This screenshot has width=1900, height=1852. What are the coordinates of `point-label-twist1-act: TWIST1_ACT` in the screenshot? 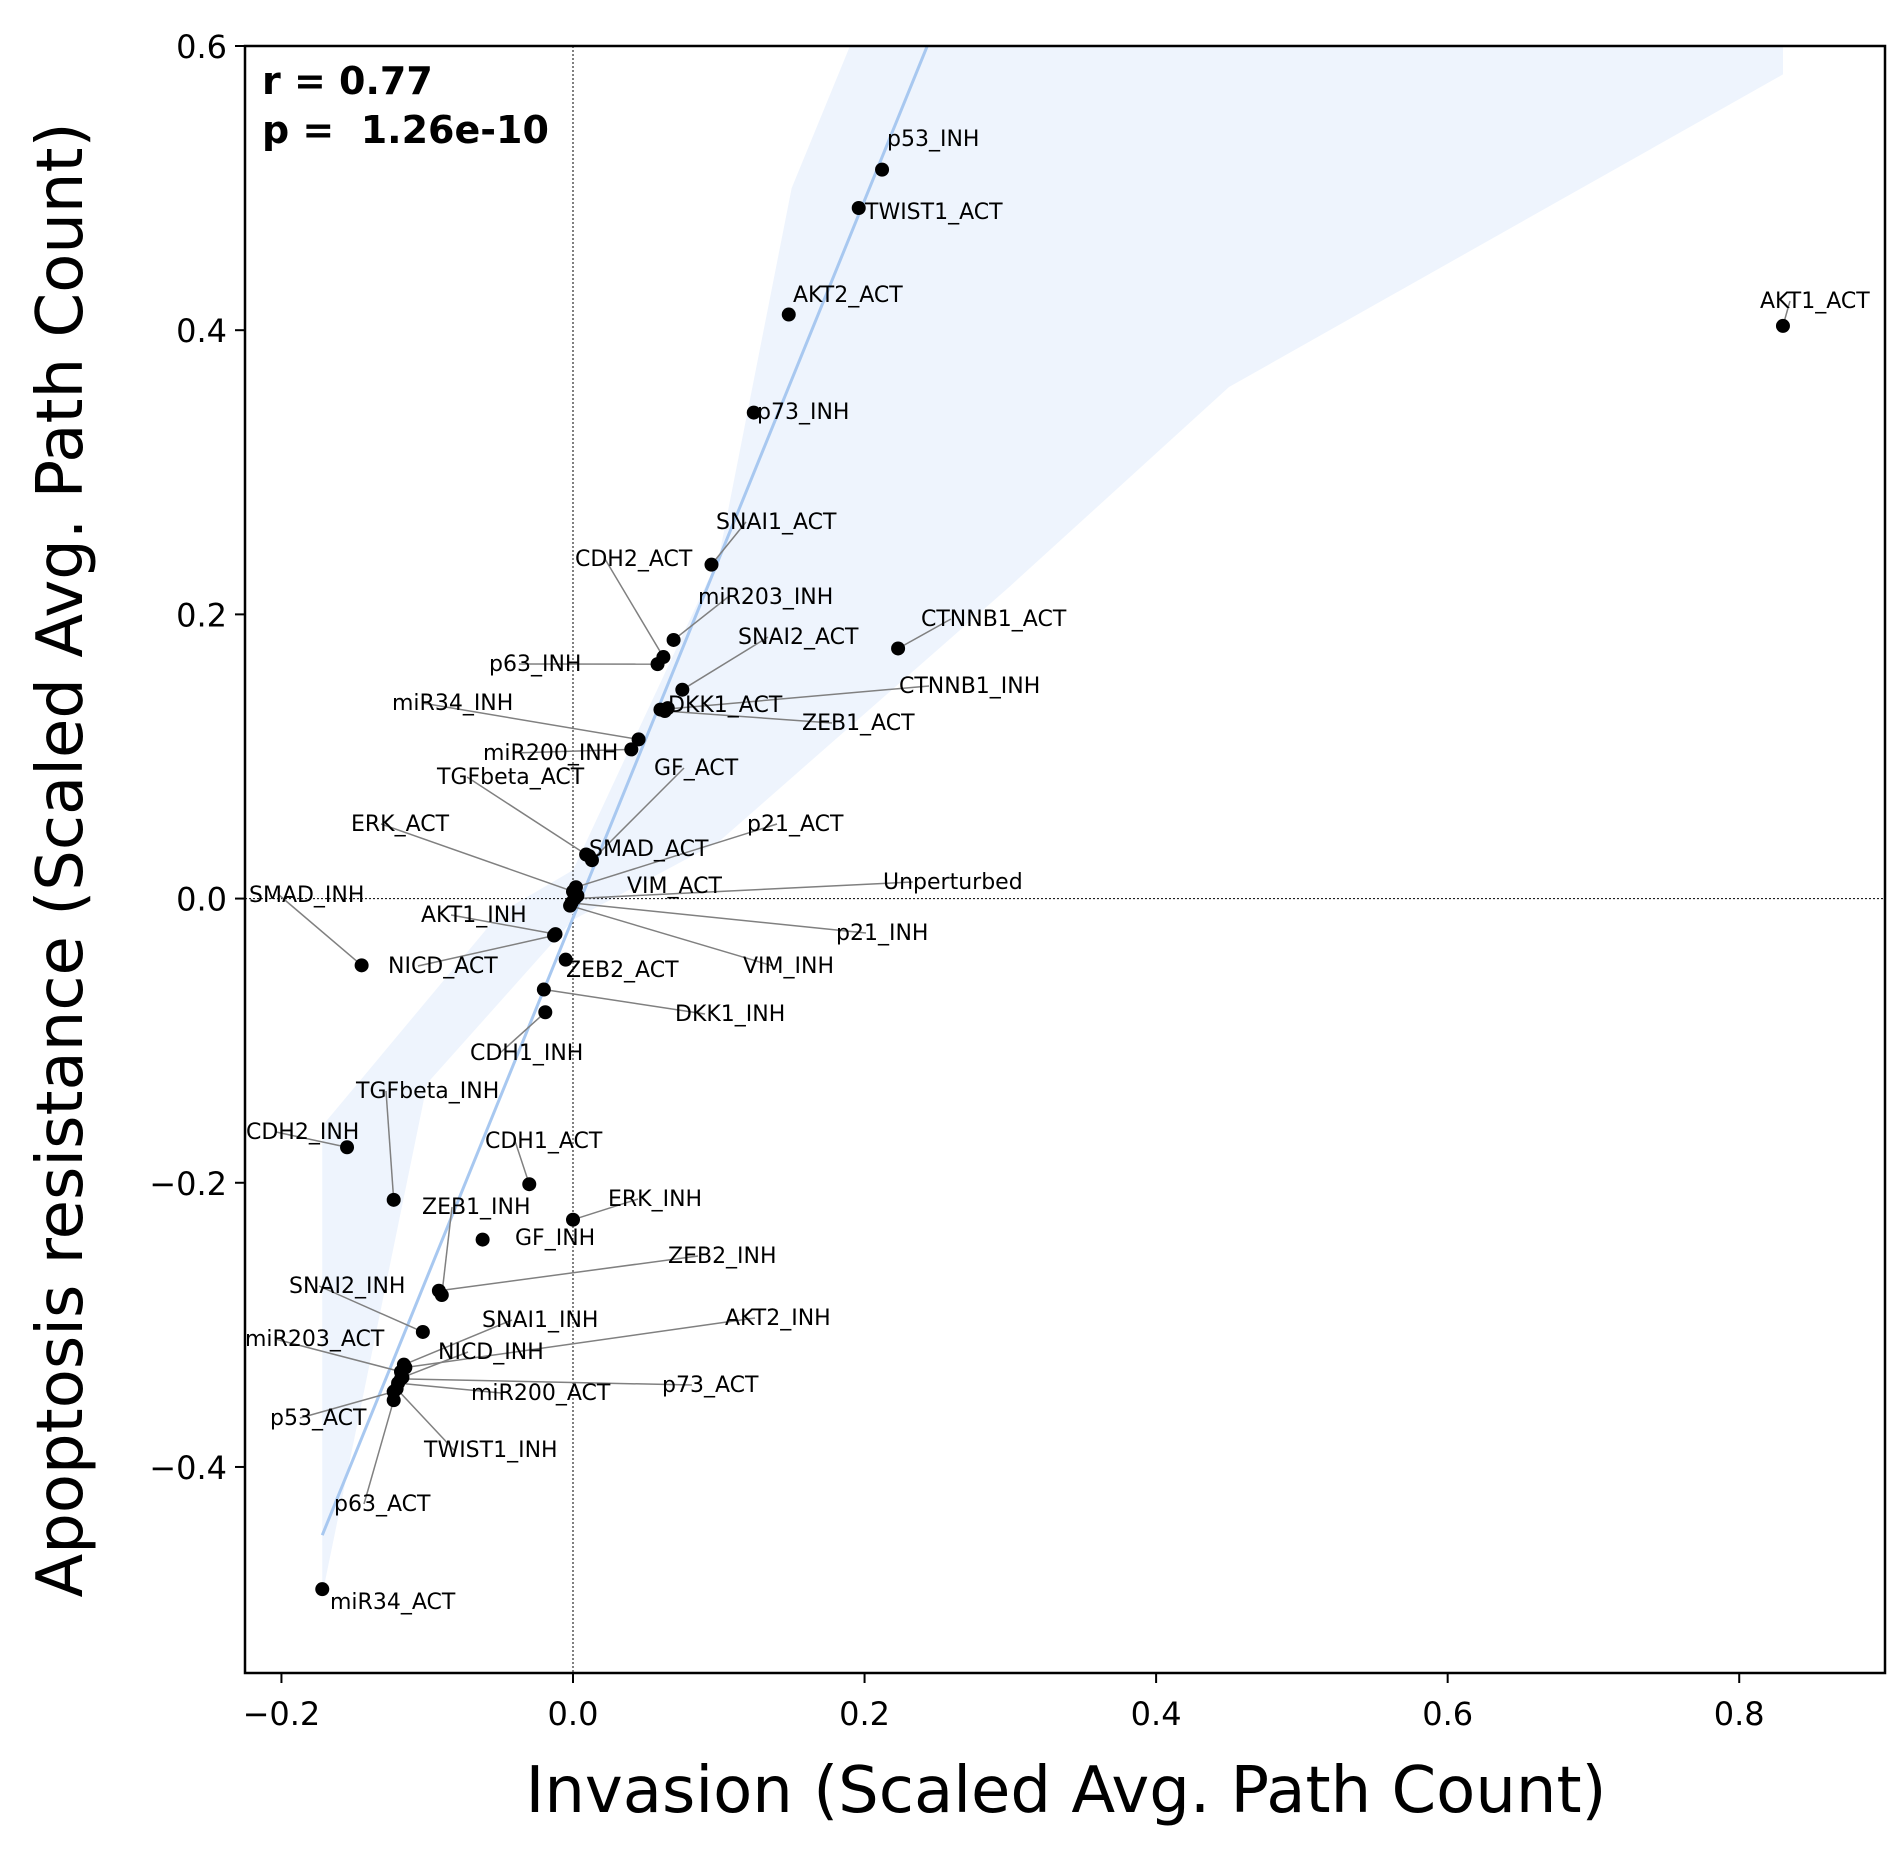 It's located at (933, 212).